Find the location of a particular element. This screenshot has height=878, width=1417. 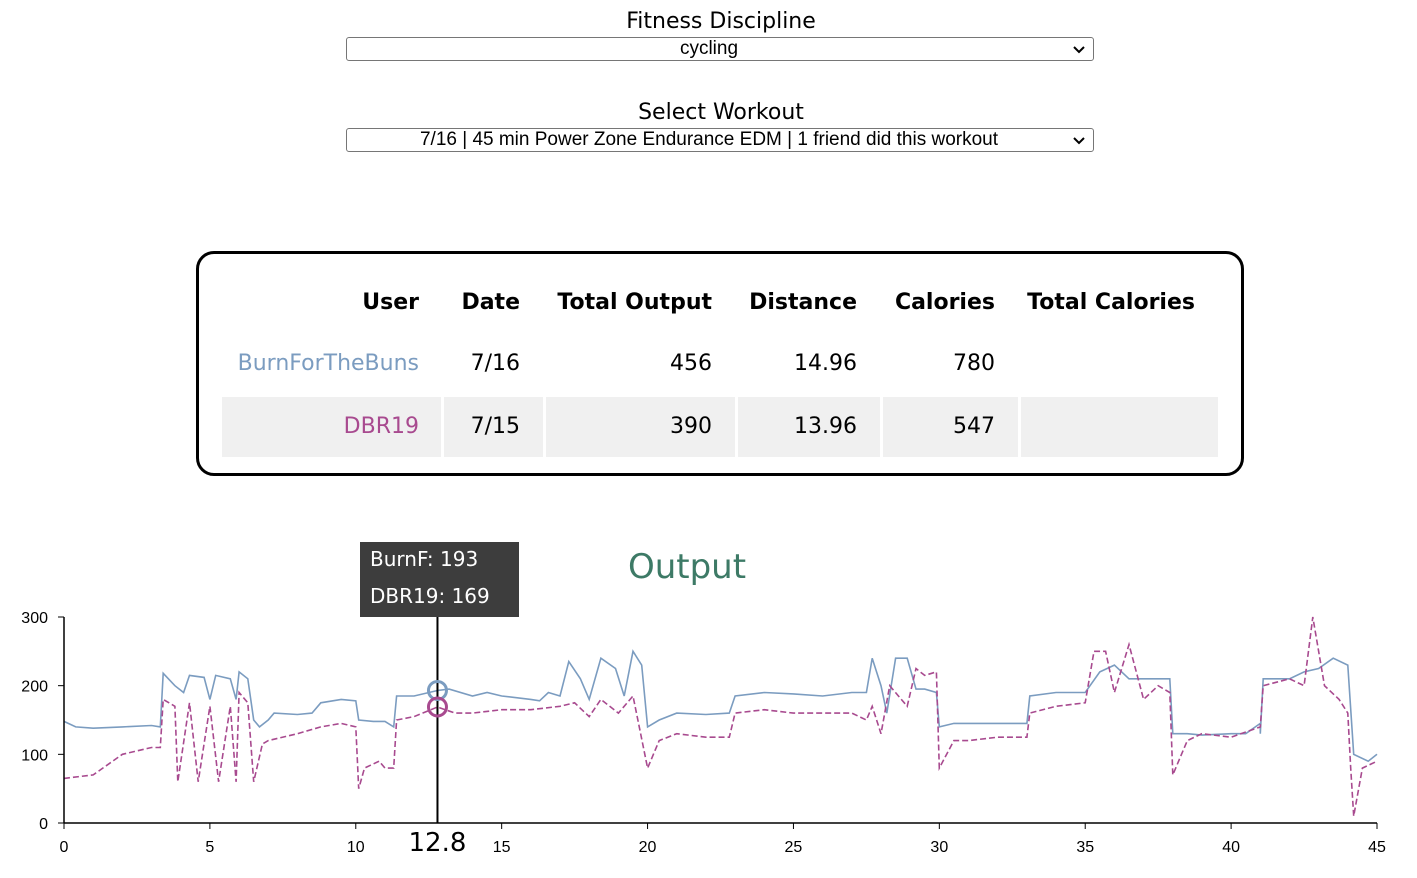

date-cell: 7/16 is located at coordinates (495, 363).